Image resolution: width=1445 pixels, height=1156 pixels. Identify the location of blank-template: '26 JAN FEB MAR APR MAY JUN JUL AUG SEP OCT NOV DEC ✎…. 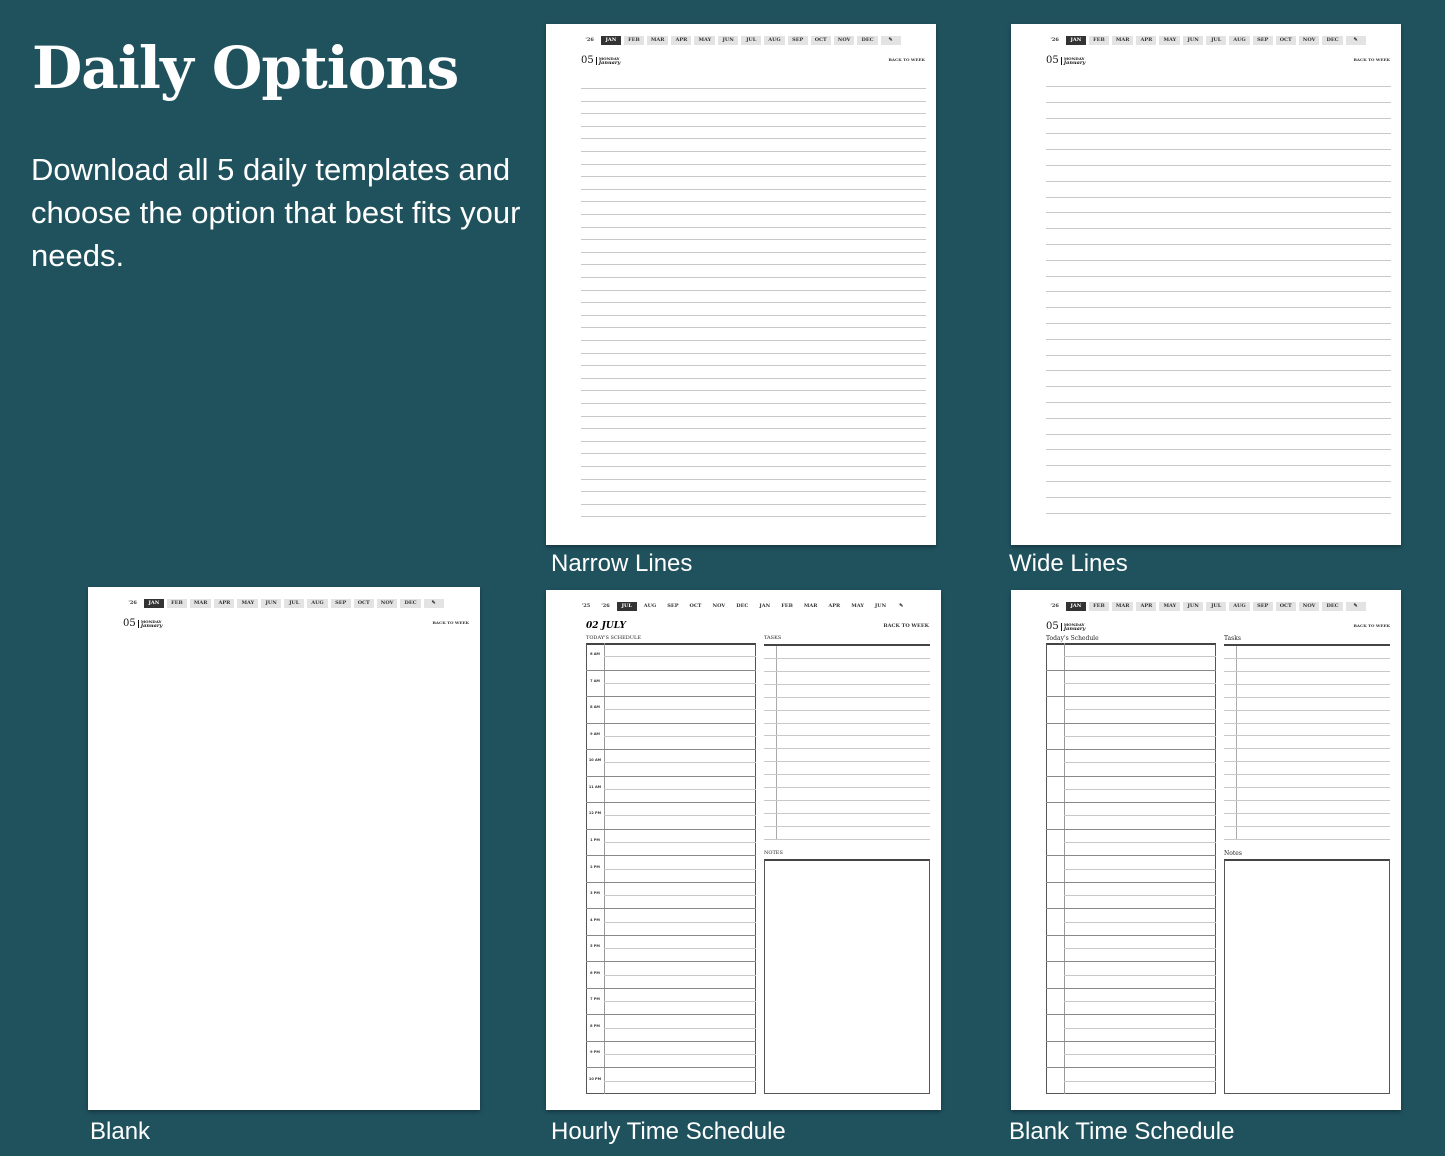
(284, 848).